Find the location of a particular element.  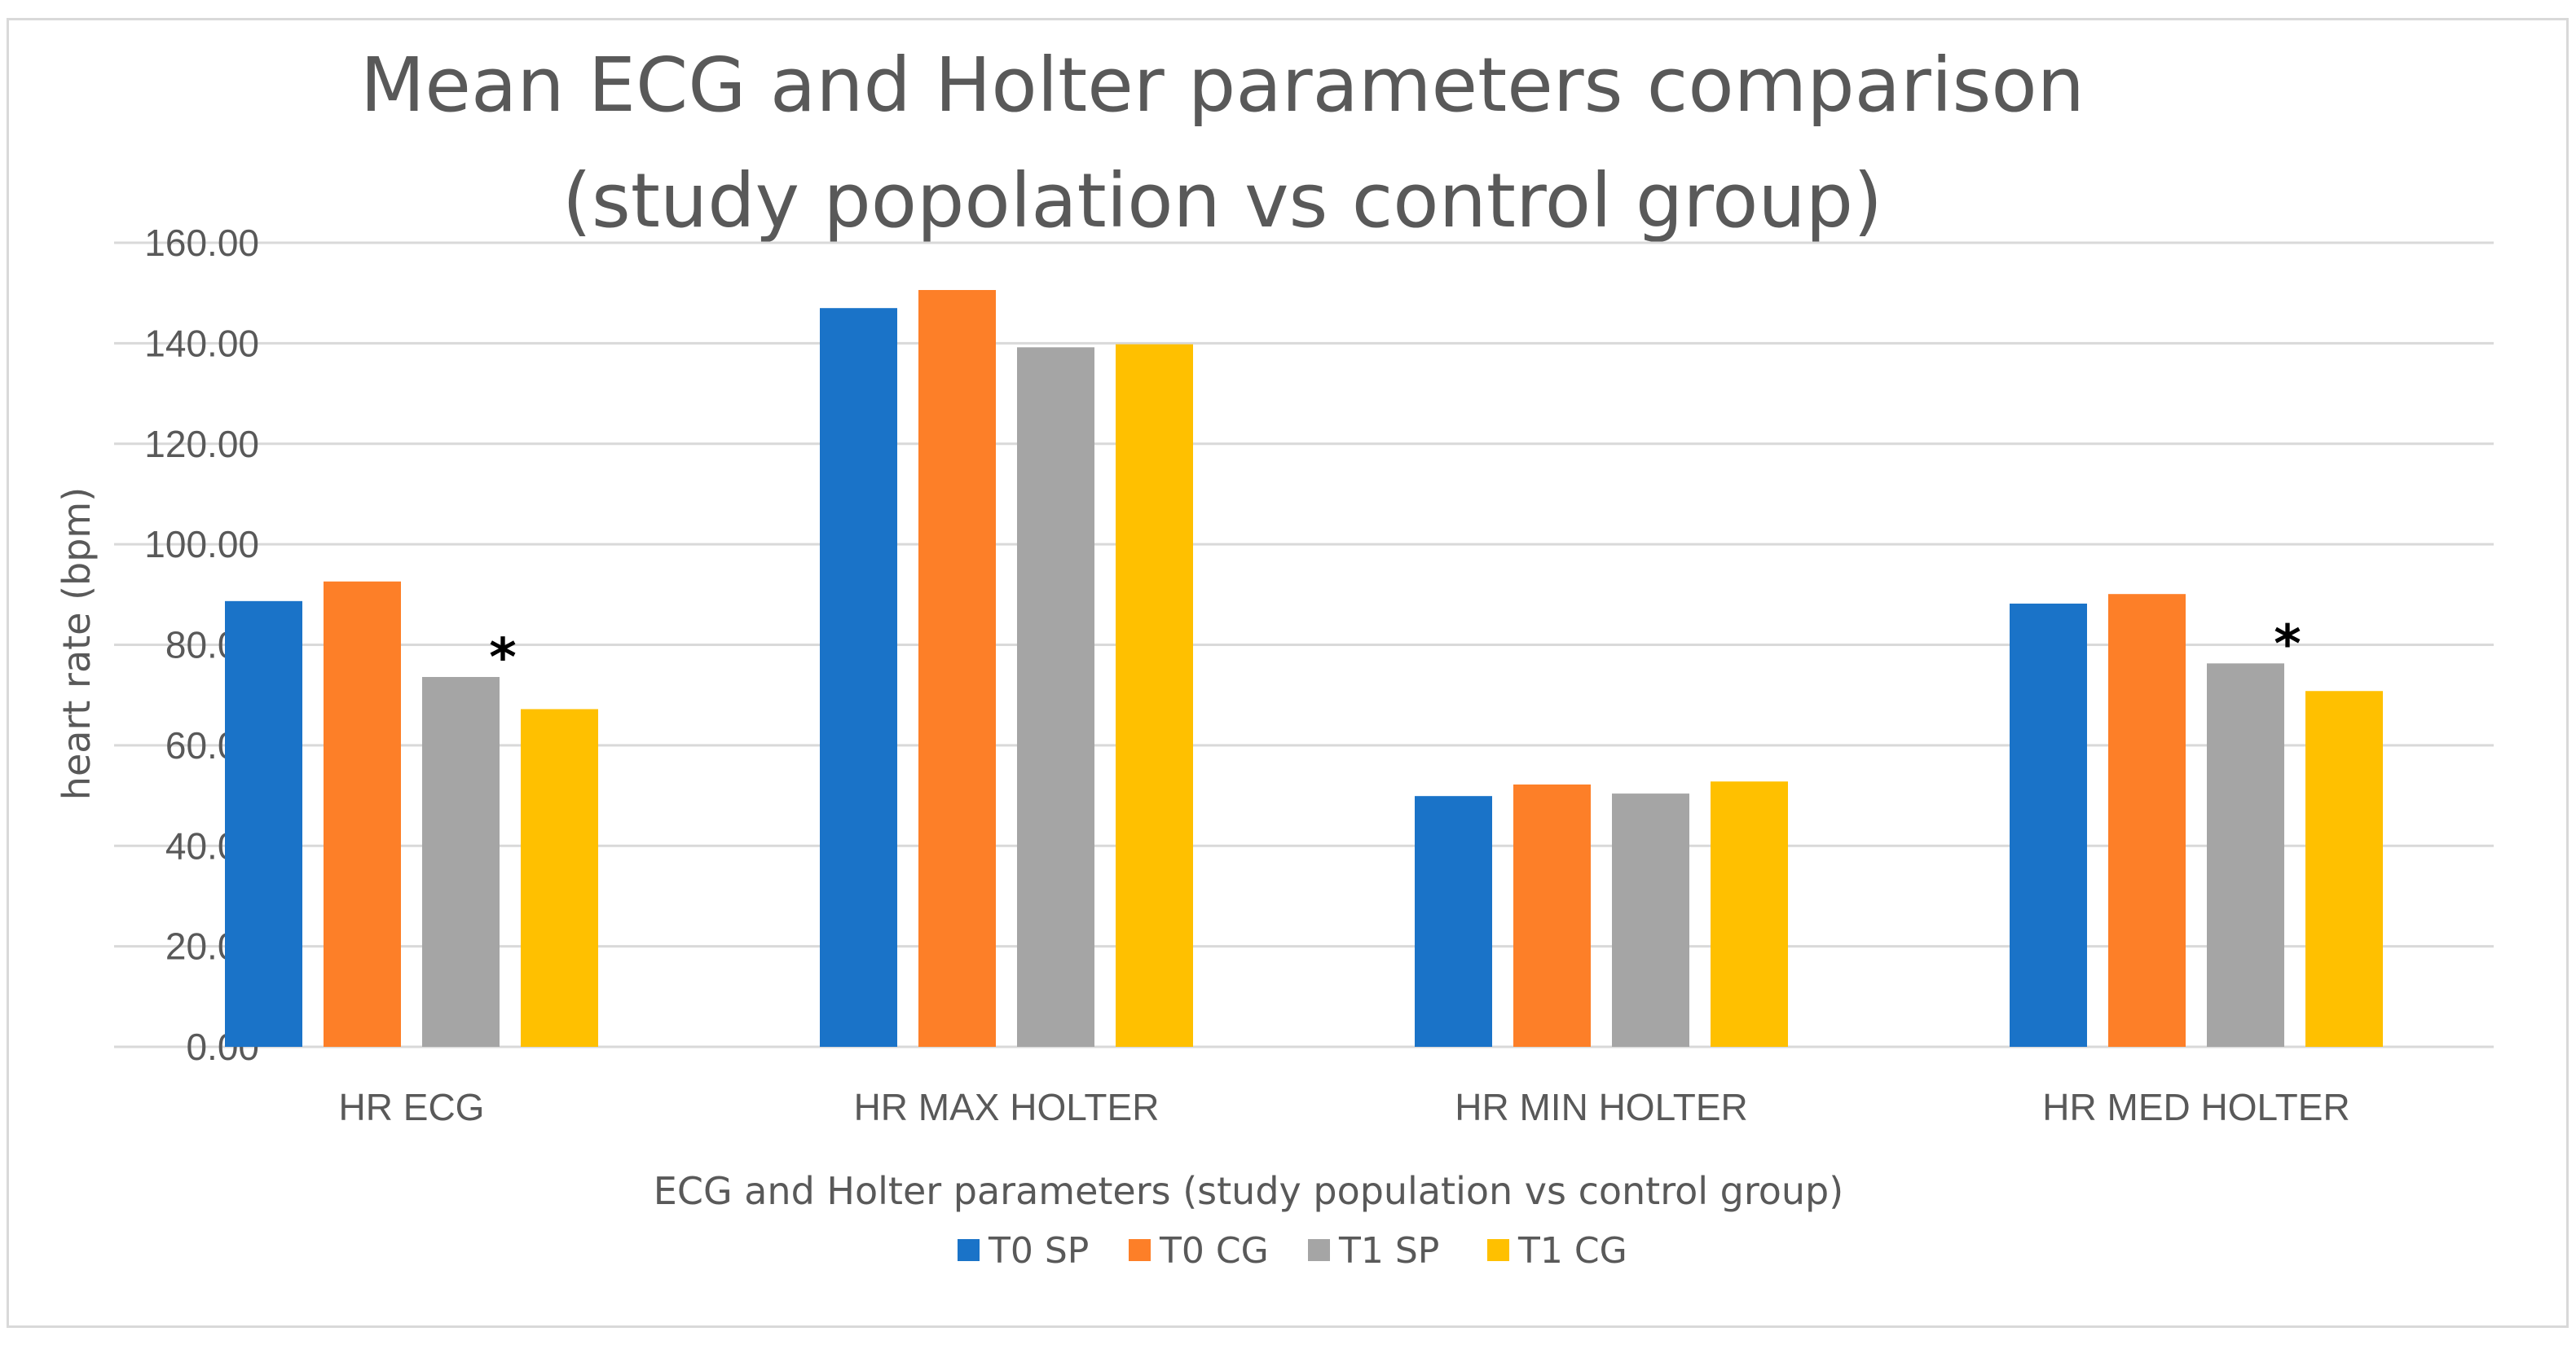

legend-item: T1 CG is located at coordinates (1557, 1251).